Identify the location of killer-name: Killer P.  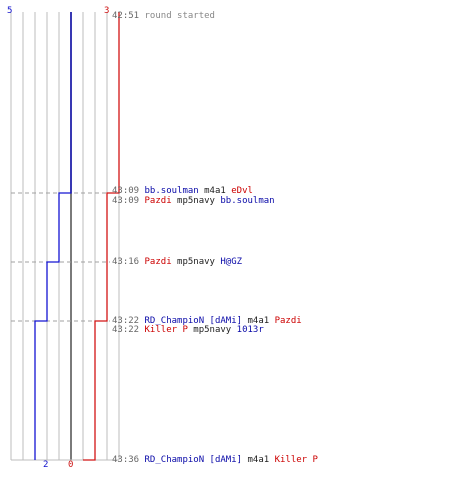
(166, 330).